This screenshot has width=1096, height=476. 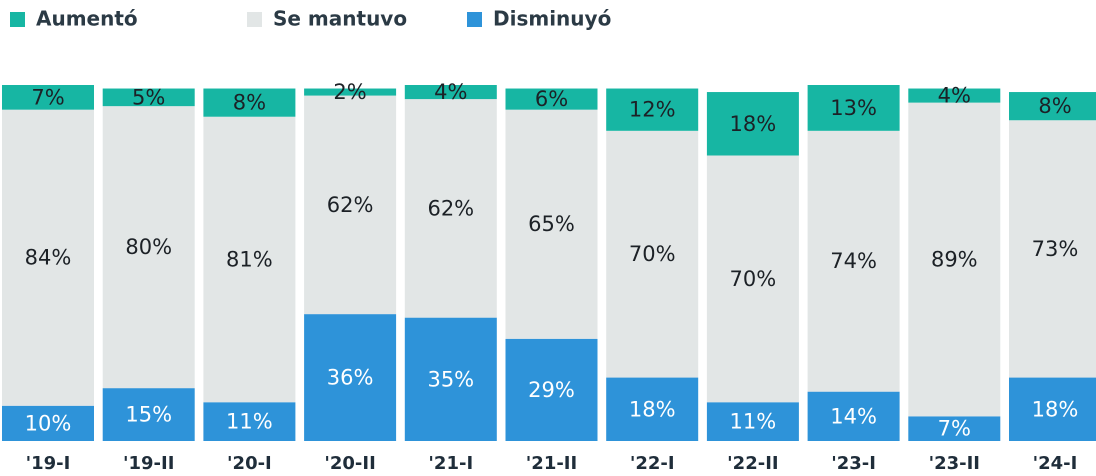 What do you see at coordinates (148, 463) in the screenshot?
I see `x-tick-label: '19-II` at bounding box center [148, 463].